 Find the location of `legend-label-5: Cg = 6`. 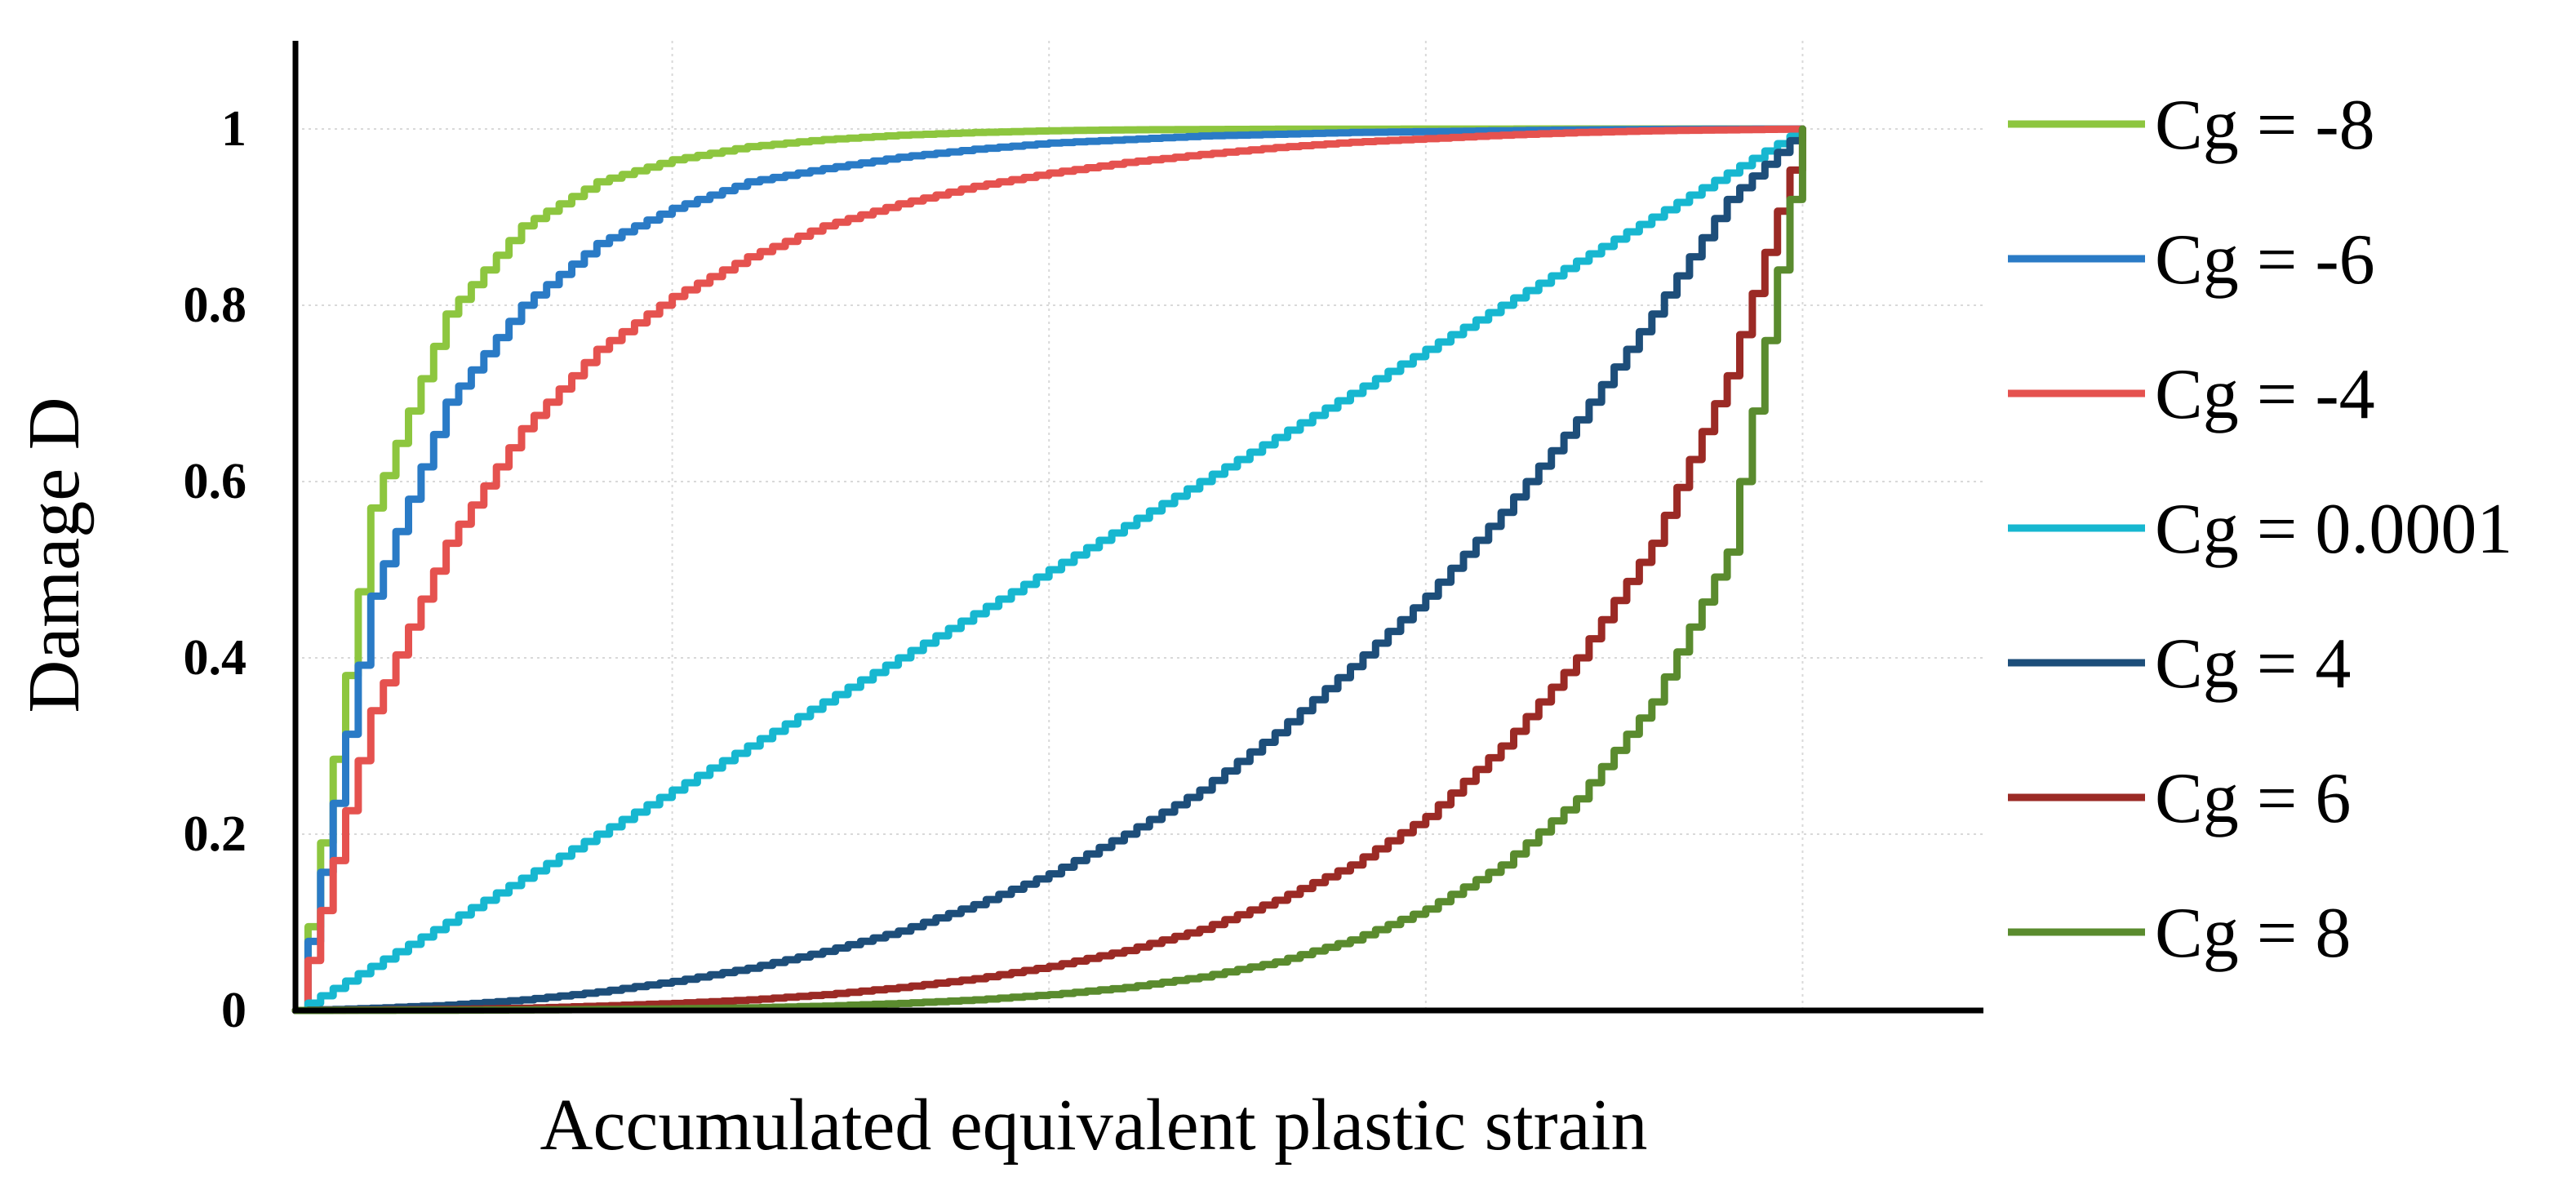

legend-label-5: Cg = 6 is located at coordinates (2253, 798).